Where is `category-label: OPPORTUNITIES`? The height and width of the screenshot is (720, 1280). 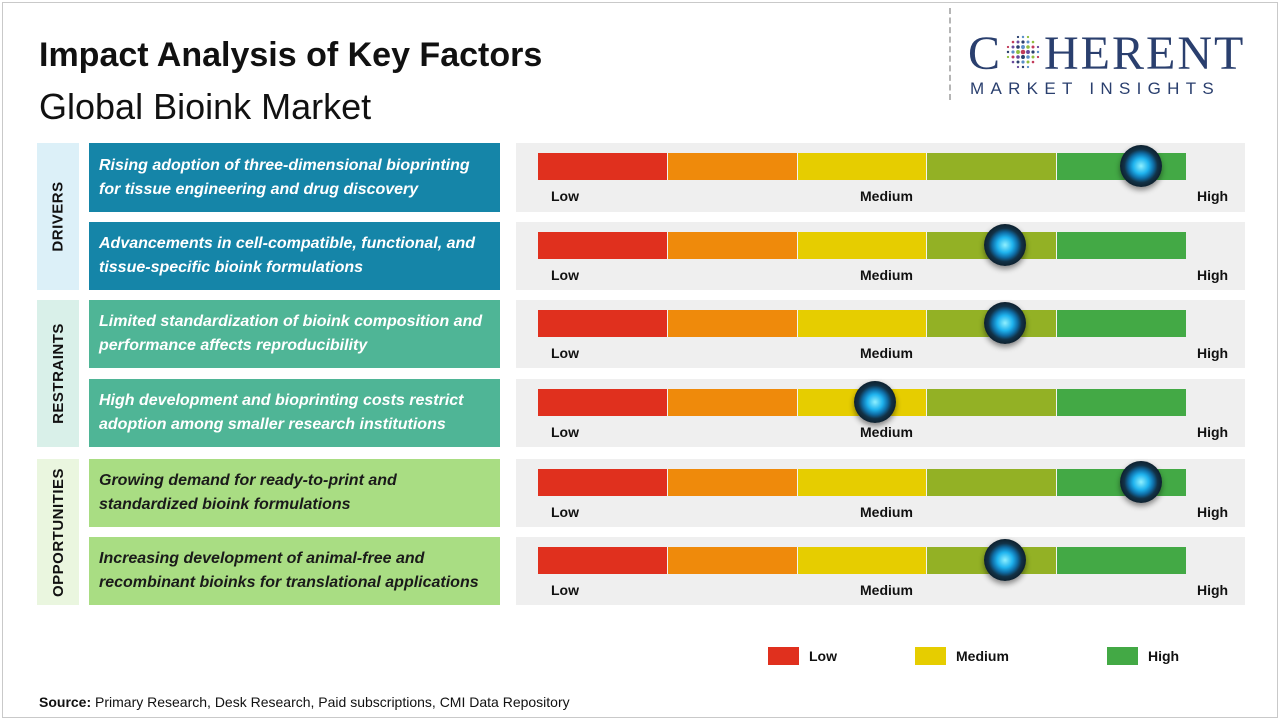 category-label: OPPORTUNITIES is located at coordinates (58, 532).